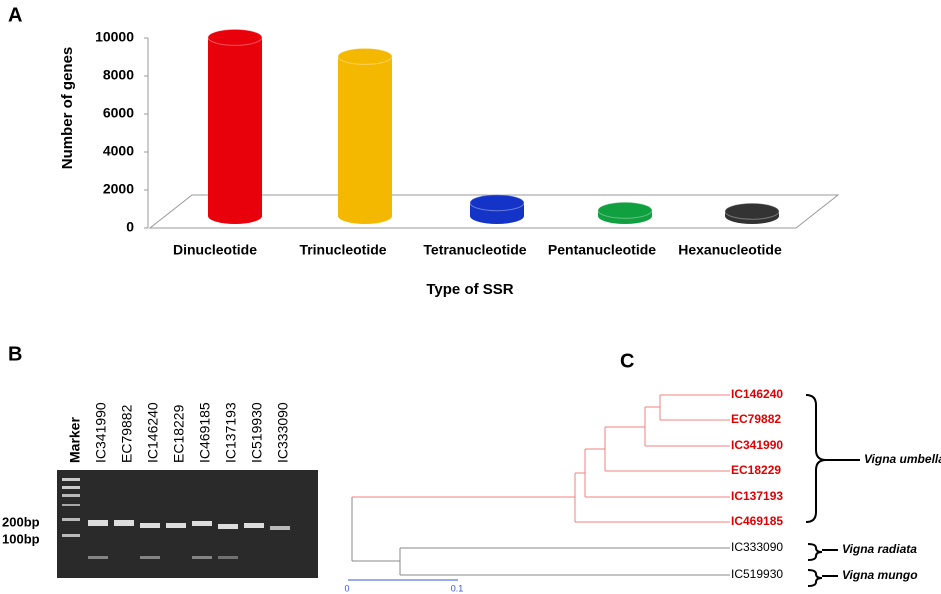 This screenshot has height=594, width=941. What do you see at coordinates (342, 250) in the screenshot?
I see `x-tick-label: Trinucleotide` at bounding box center [342, 250].